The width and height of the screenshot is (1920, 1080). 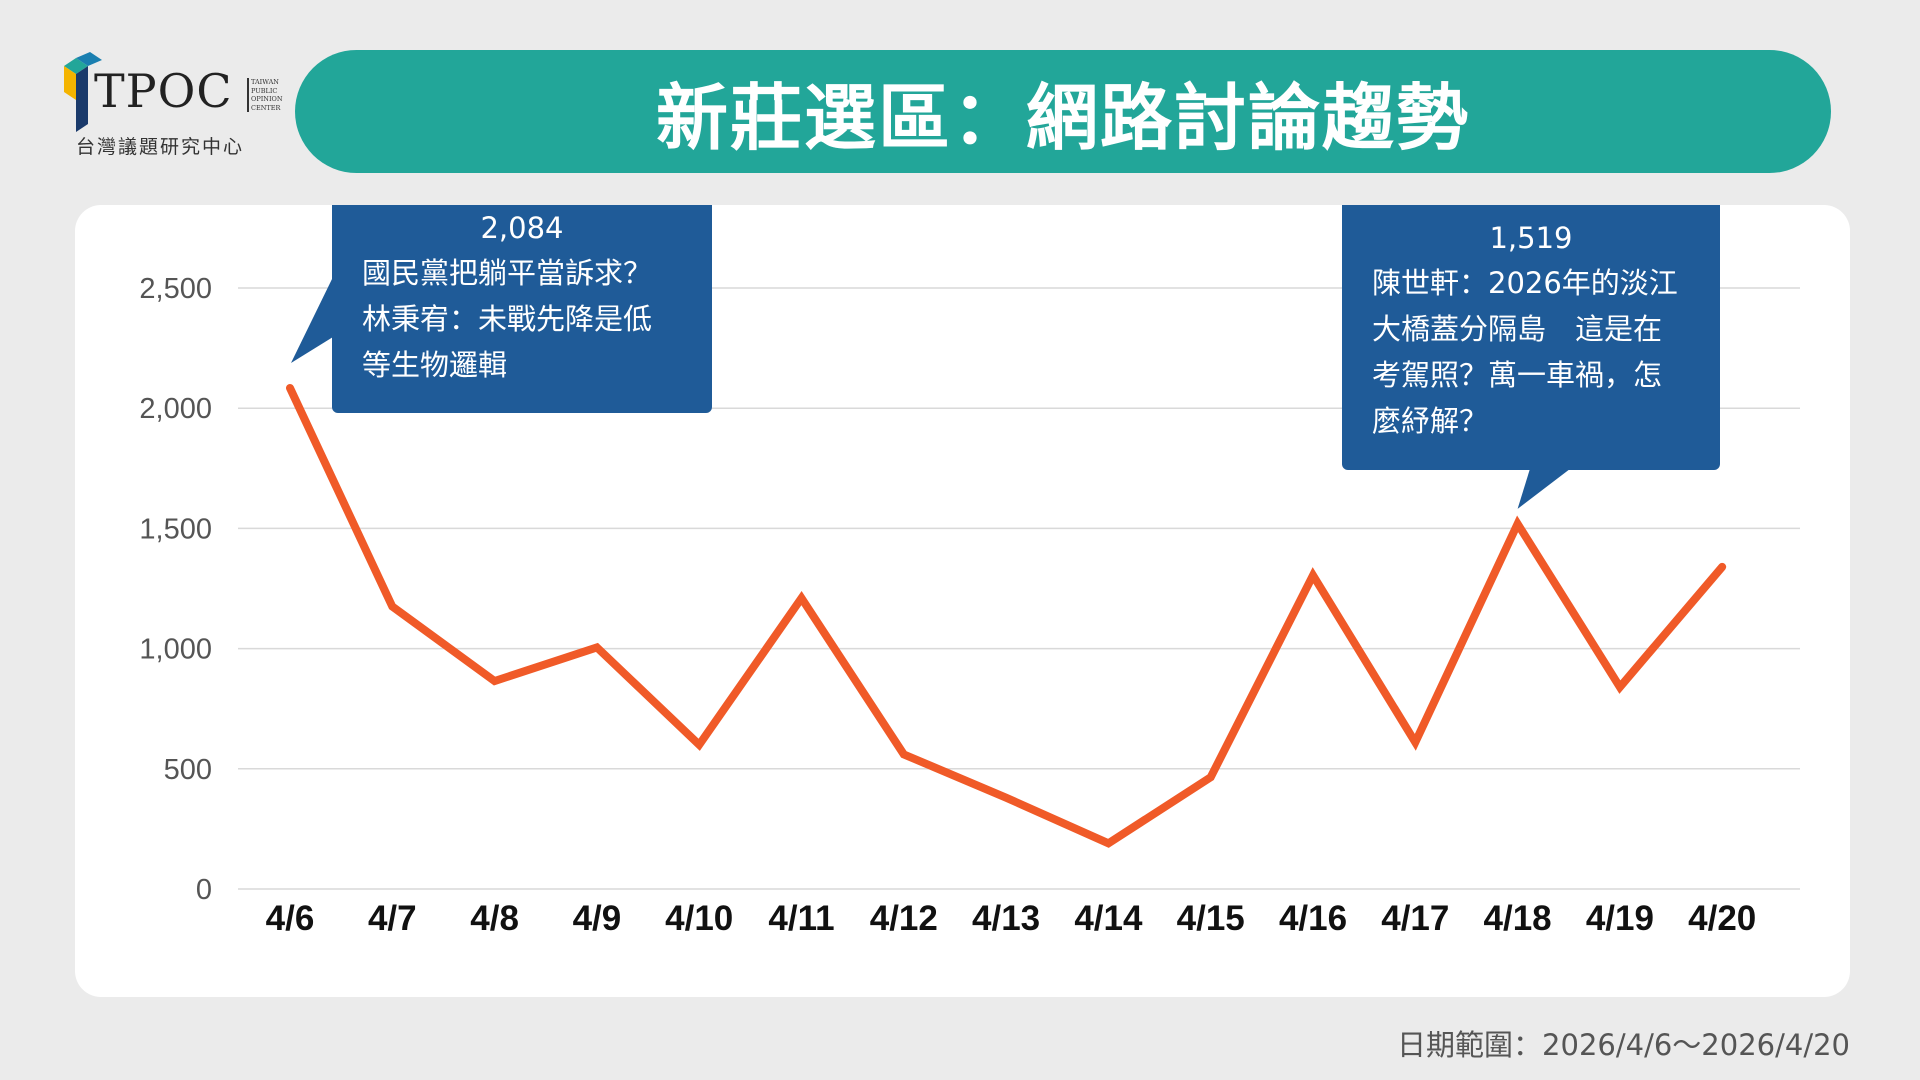 I want to click on x-tick-label: 4/6, so click(x=290, y=918).